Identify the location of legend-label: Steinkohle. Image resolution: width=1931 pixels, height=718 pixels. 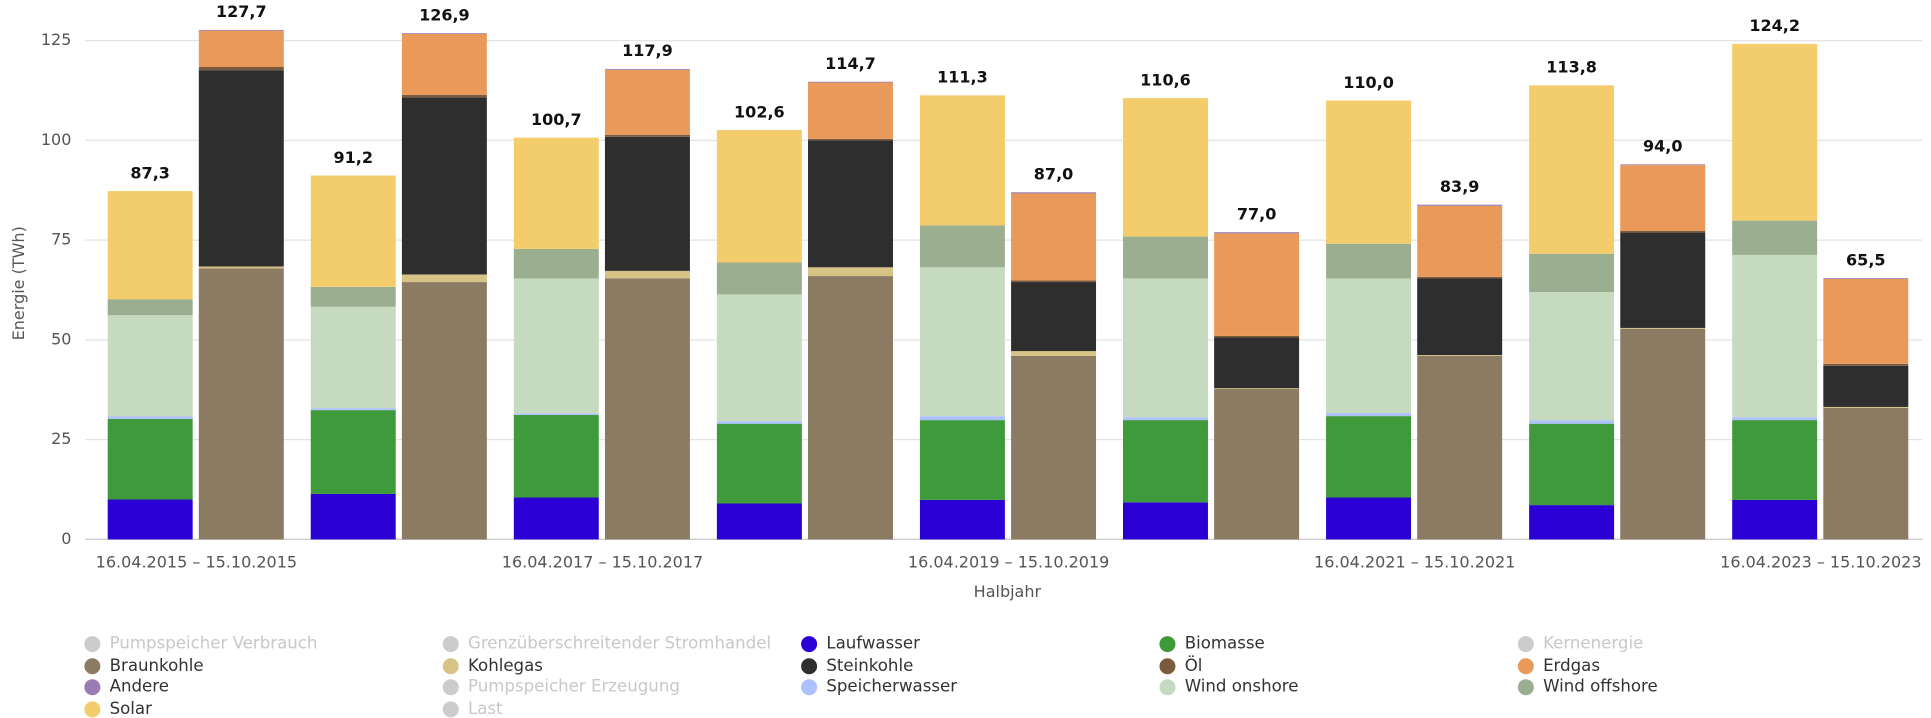
(869, 665).